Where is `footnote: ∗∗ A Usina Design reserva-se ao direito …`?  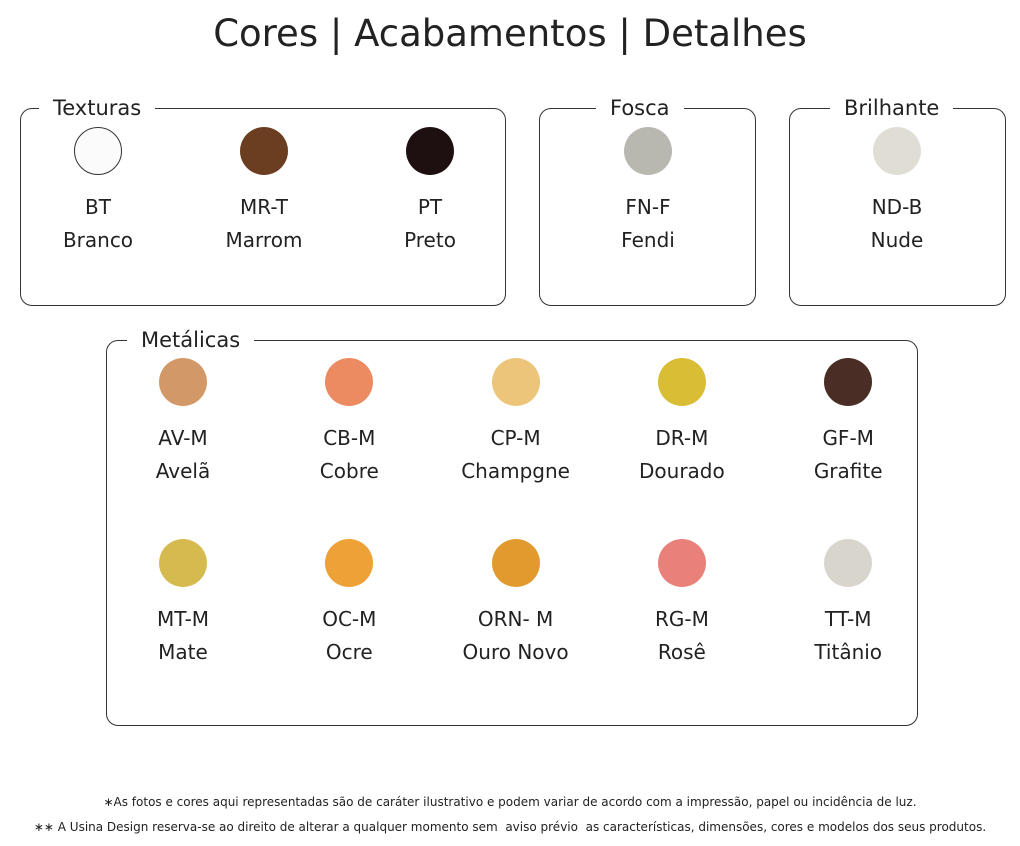
footnote: ∗∗ A Usina Design reserva-se ao direito … is located at coordinates (510, 827).